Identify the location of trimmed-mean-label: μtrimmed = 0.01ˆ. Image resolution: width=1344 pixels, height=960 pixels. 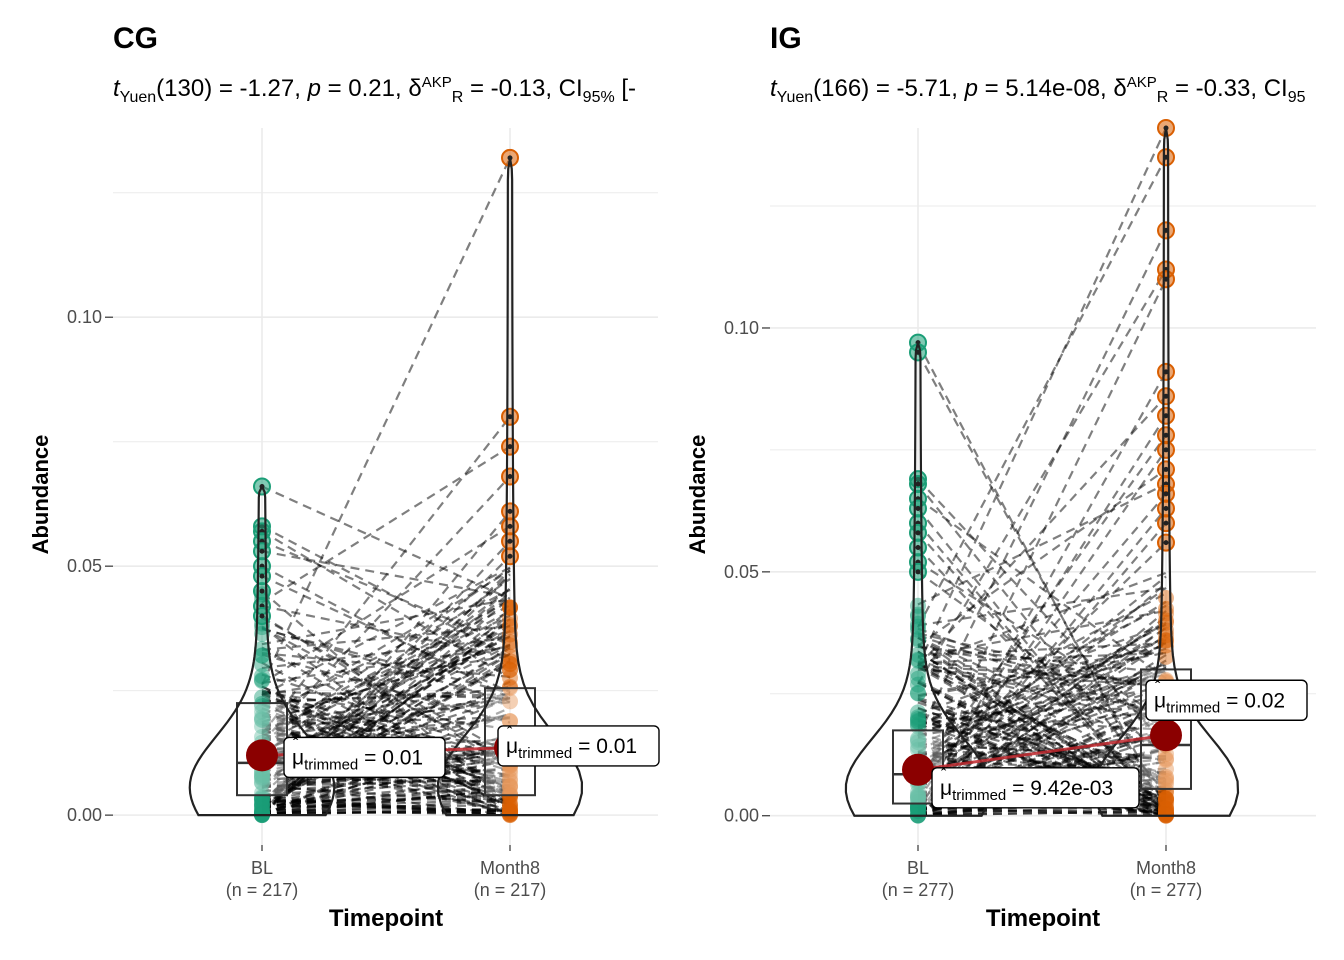
(578, 746).